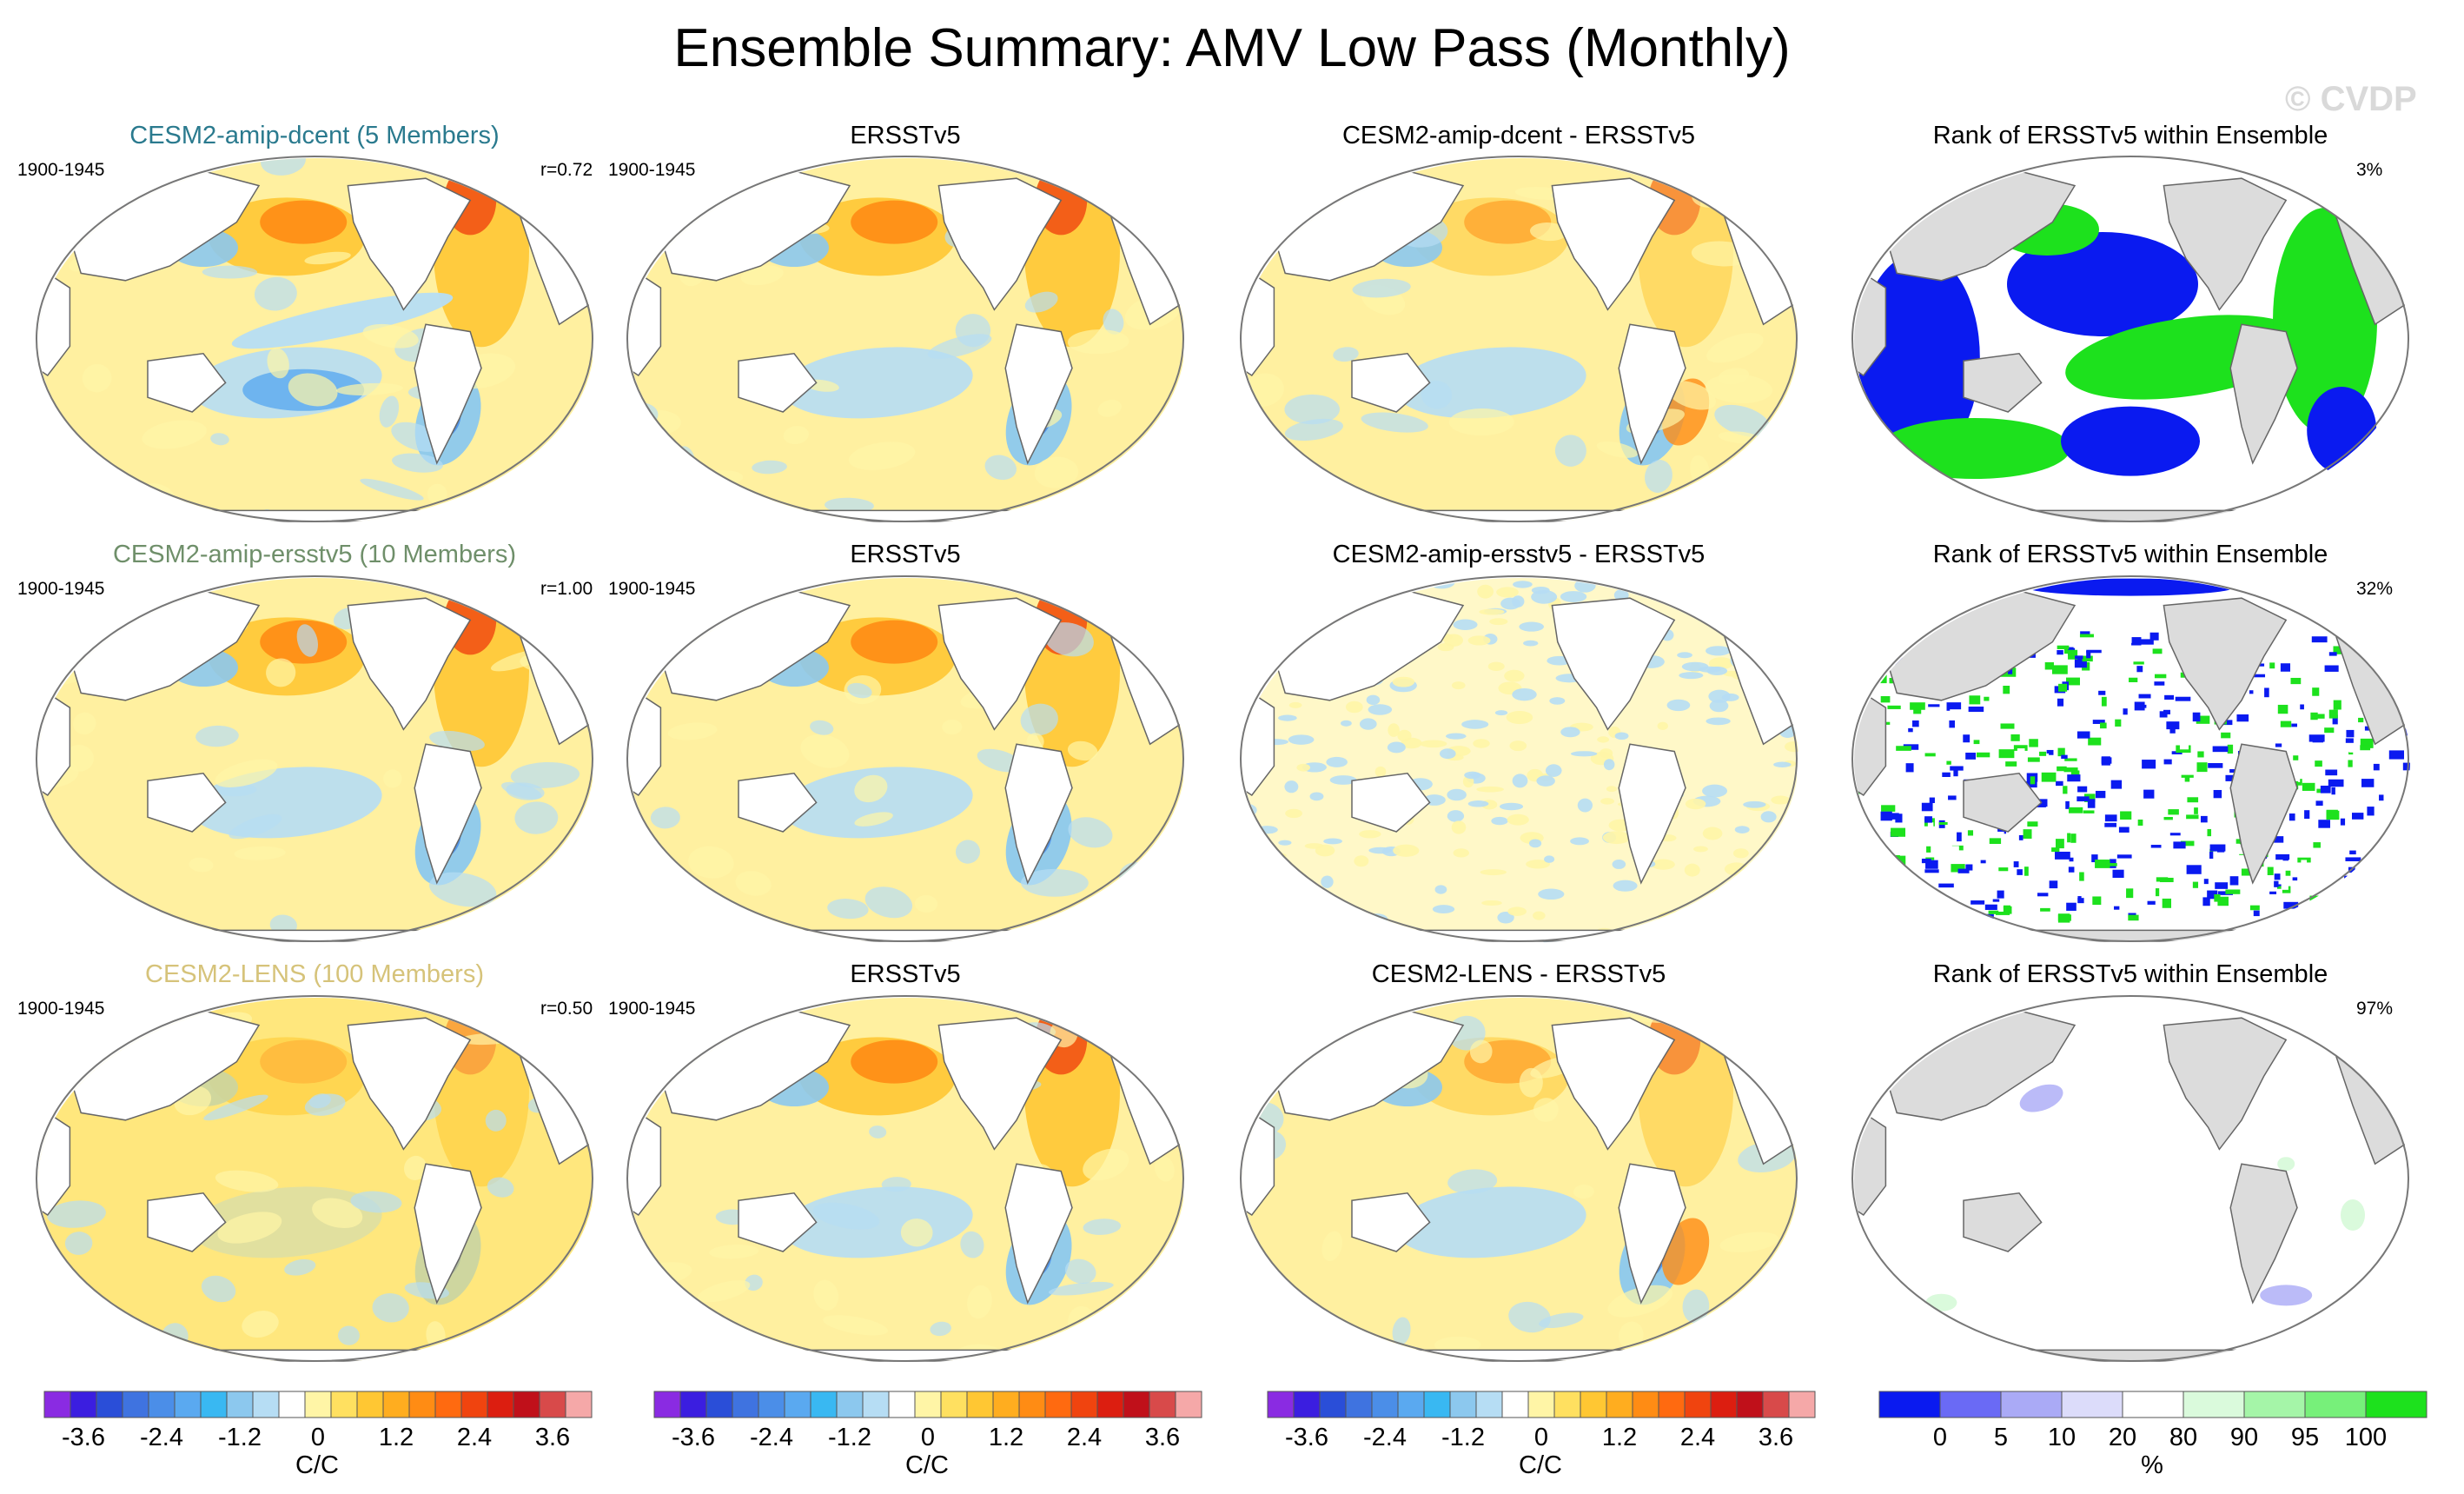 Image resolution: width=2464 pixels, height=1494 pixels. I want to click on colorbar-tick: 2.4, so click(1084, 1438).